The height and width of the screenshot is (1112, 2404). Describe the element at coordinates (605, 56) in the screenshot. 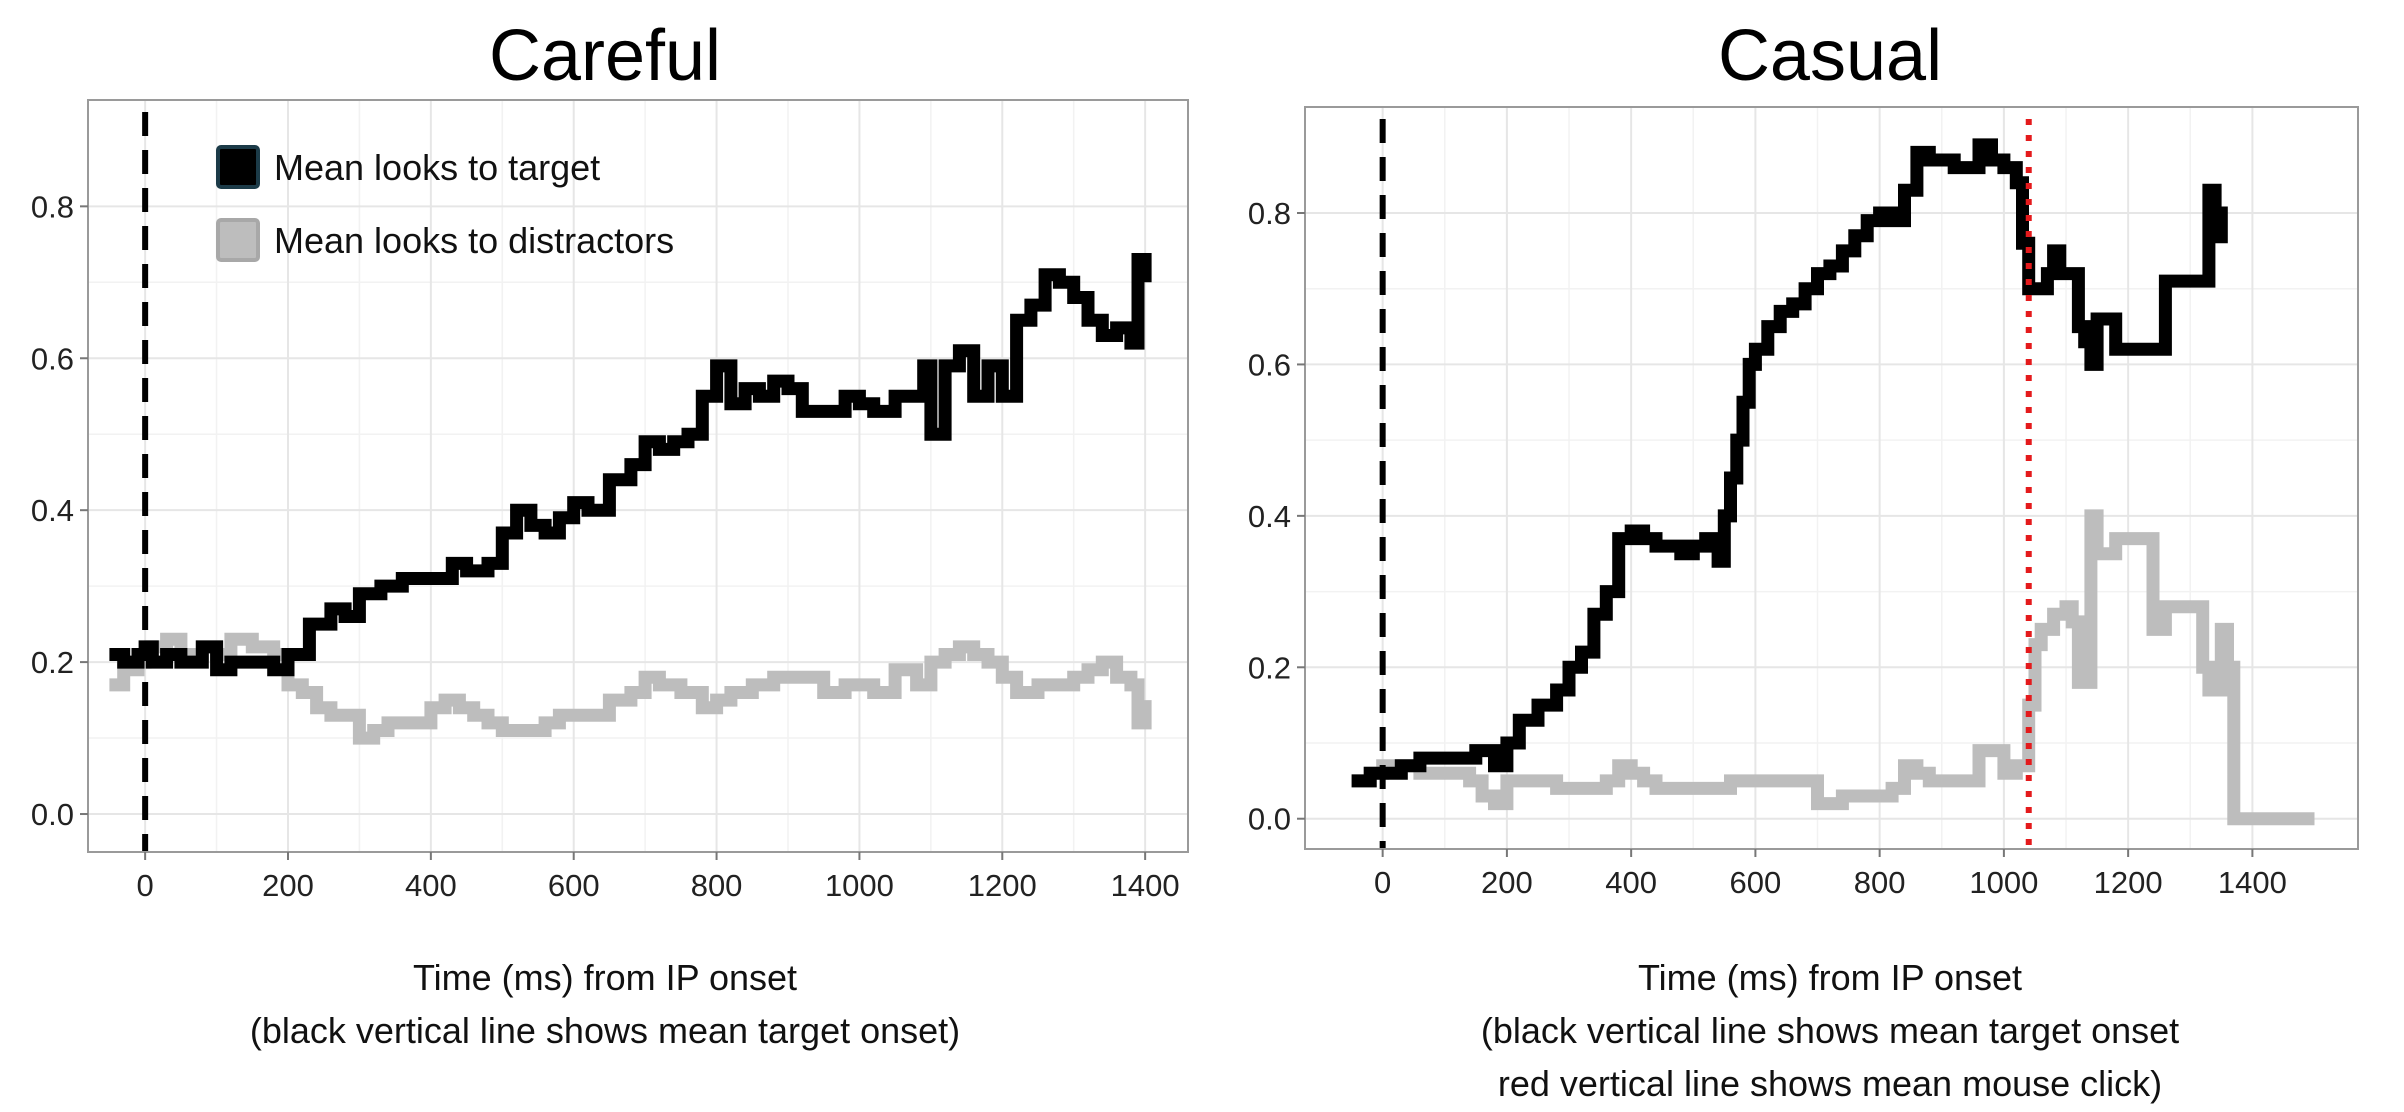

I see `careful-title: Careful` at that location.